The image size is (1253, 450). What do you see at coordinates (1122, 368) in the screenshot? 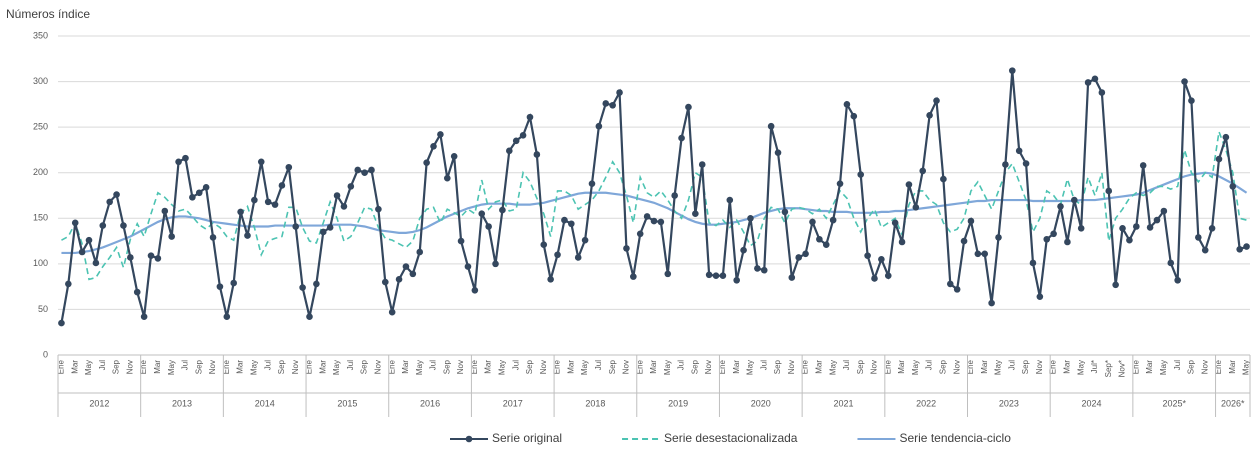
I see `x-tick-label: Nov*` at bounding box center [1122, 368].